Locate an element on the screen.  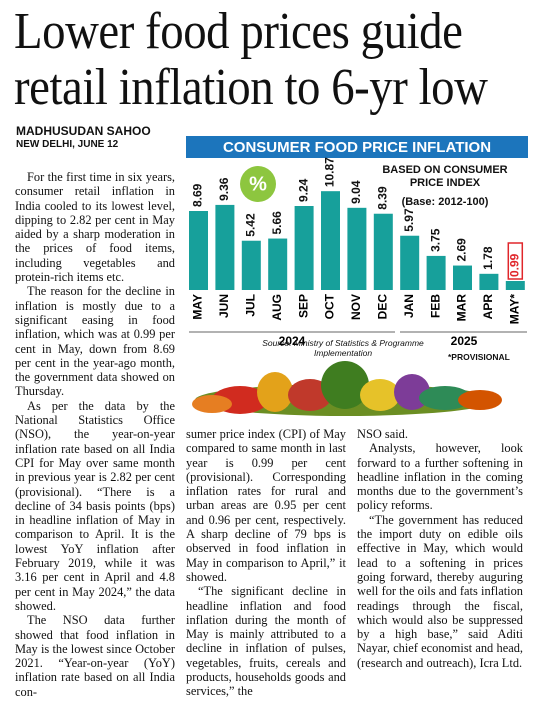
value-label: 0.99 is located at coordinates (514, 265).